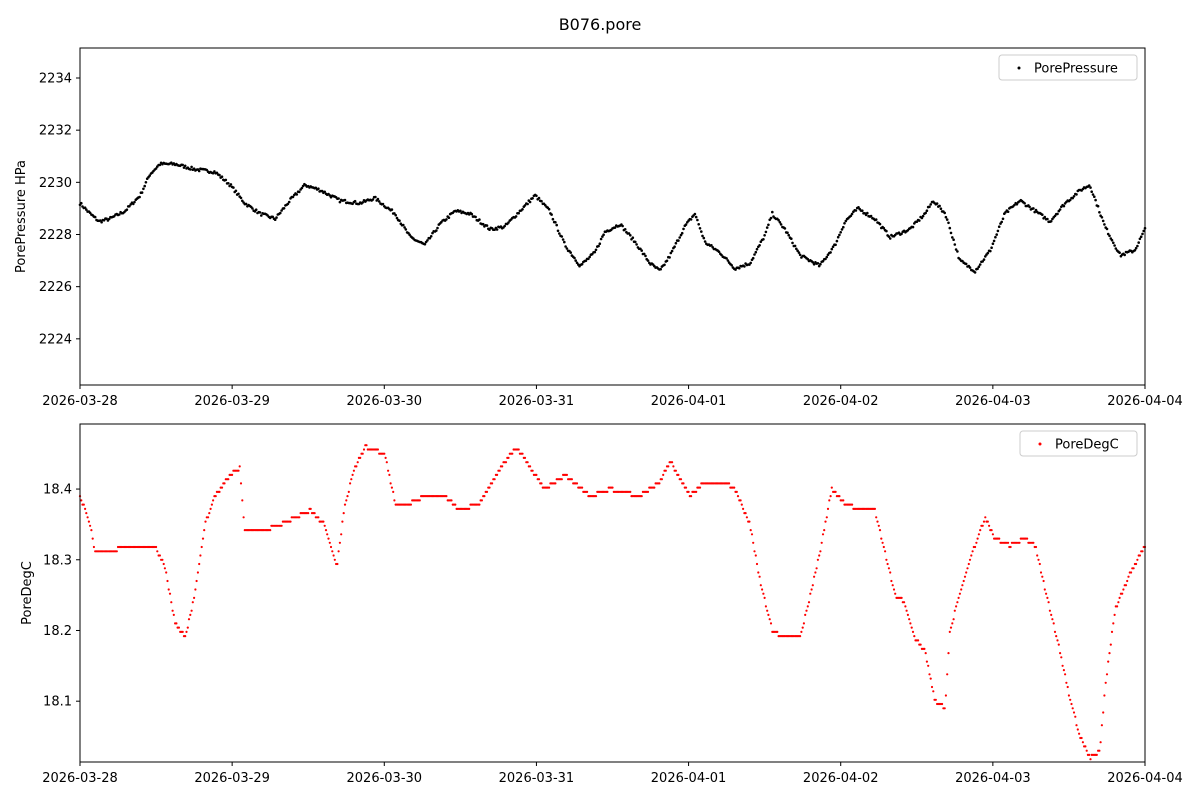 Image resolution: width=1200 pixels, height=800 pixels. What do you see at coordinates (21, 216) in the screenshot?
I see `y-axis-label: PorePressure HPa` at bounding box center [21, 216].